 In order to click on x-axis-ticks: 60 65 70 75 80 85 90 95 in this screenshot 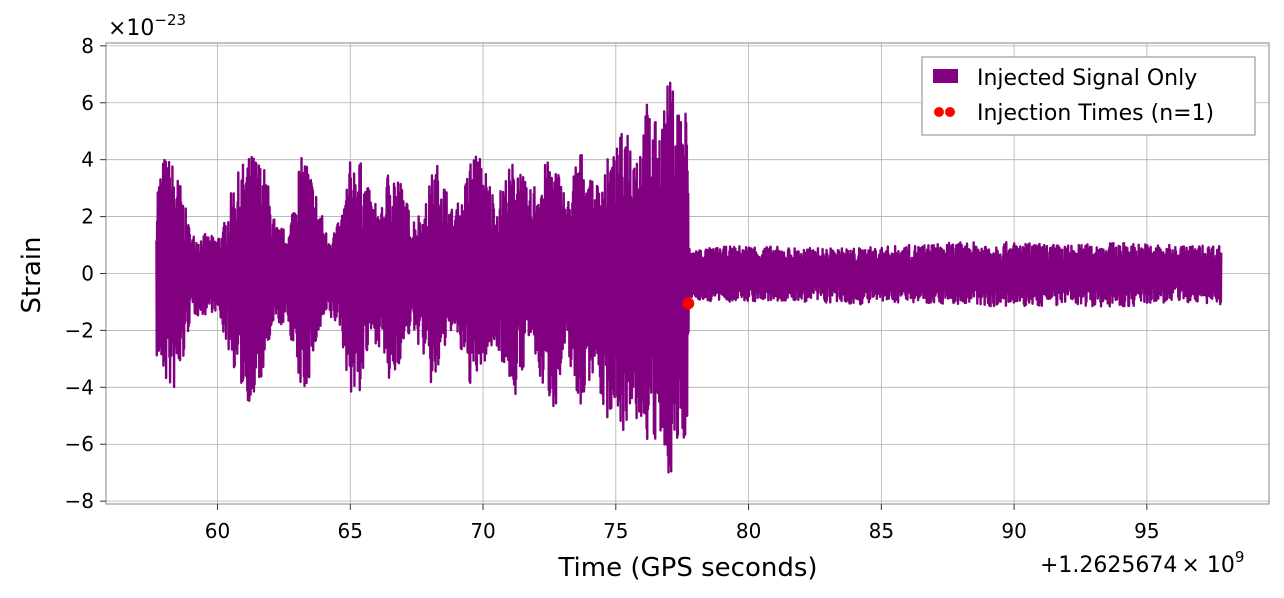, I will do `click(682, 523)`.